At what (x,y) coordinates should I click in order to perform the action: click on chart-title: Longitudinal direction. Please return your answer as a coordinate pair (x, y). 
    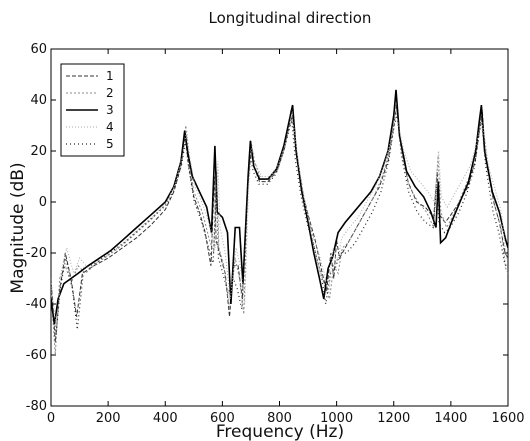
    Looking at the image, I should click on (290, 18).